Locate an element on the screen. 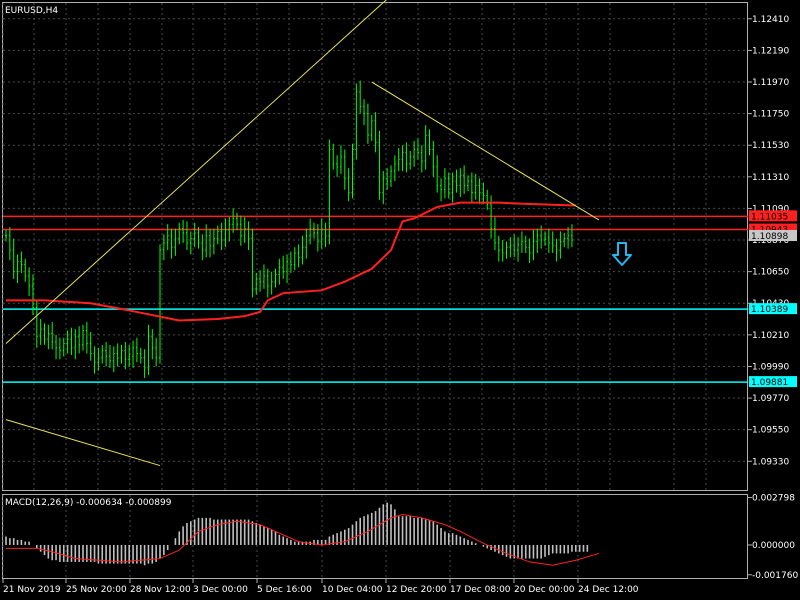 The image size is (800, 600). macd-indicator is located at coordinates (302, 534).